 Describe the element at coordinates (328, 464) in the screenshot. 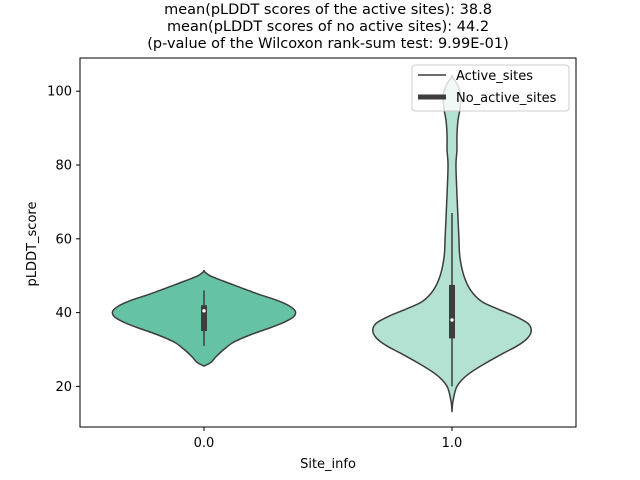

I see `x-axis-label: Site_info` at that location.